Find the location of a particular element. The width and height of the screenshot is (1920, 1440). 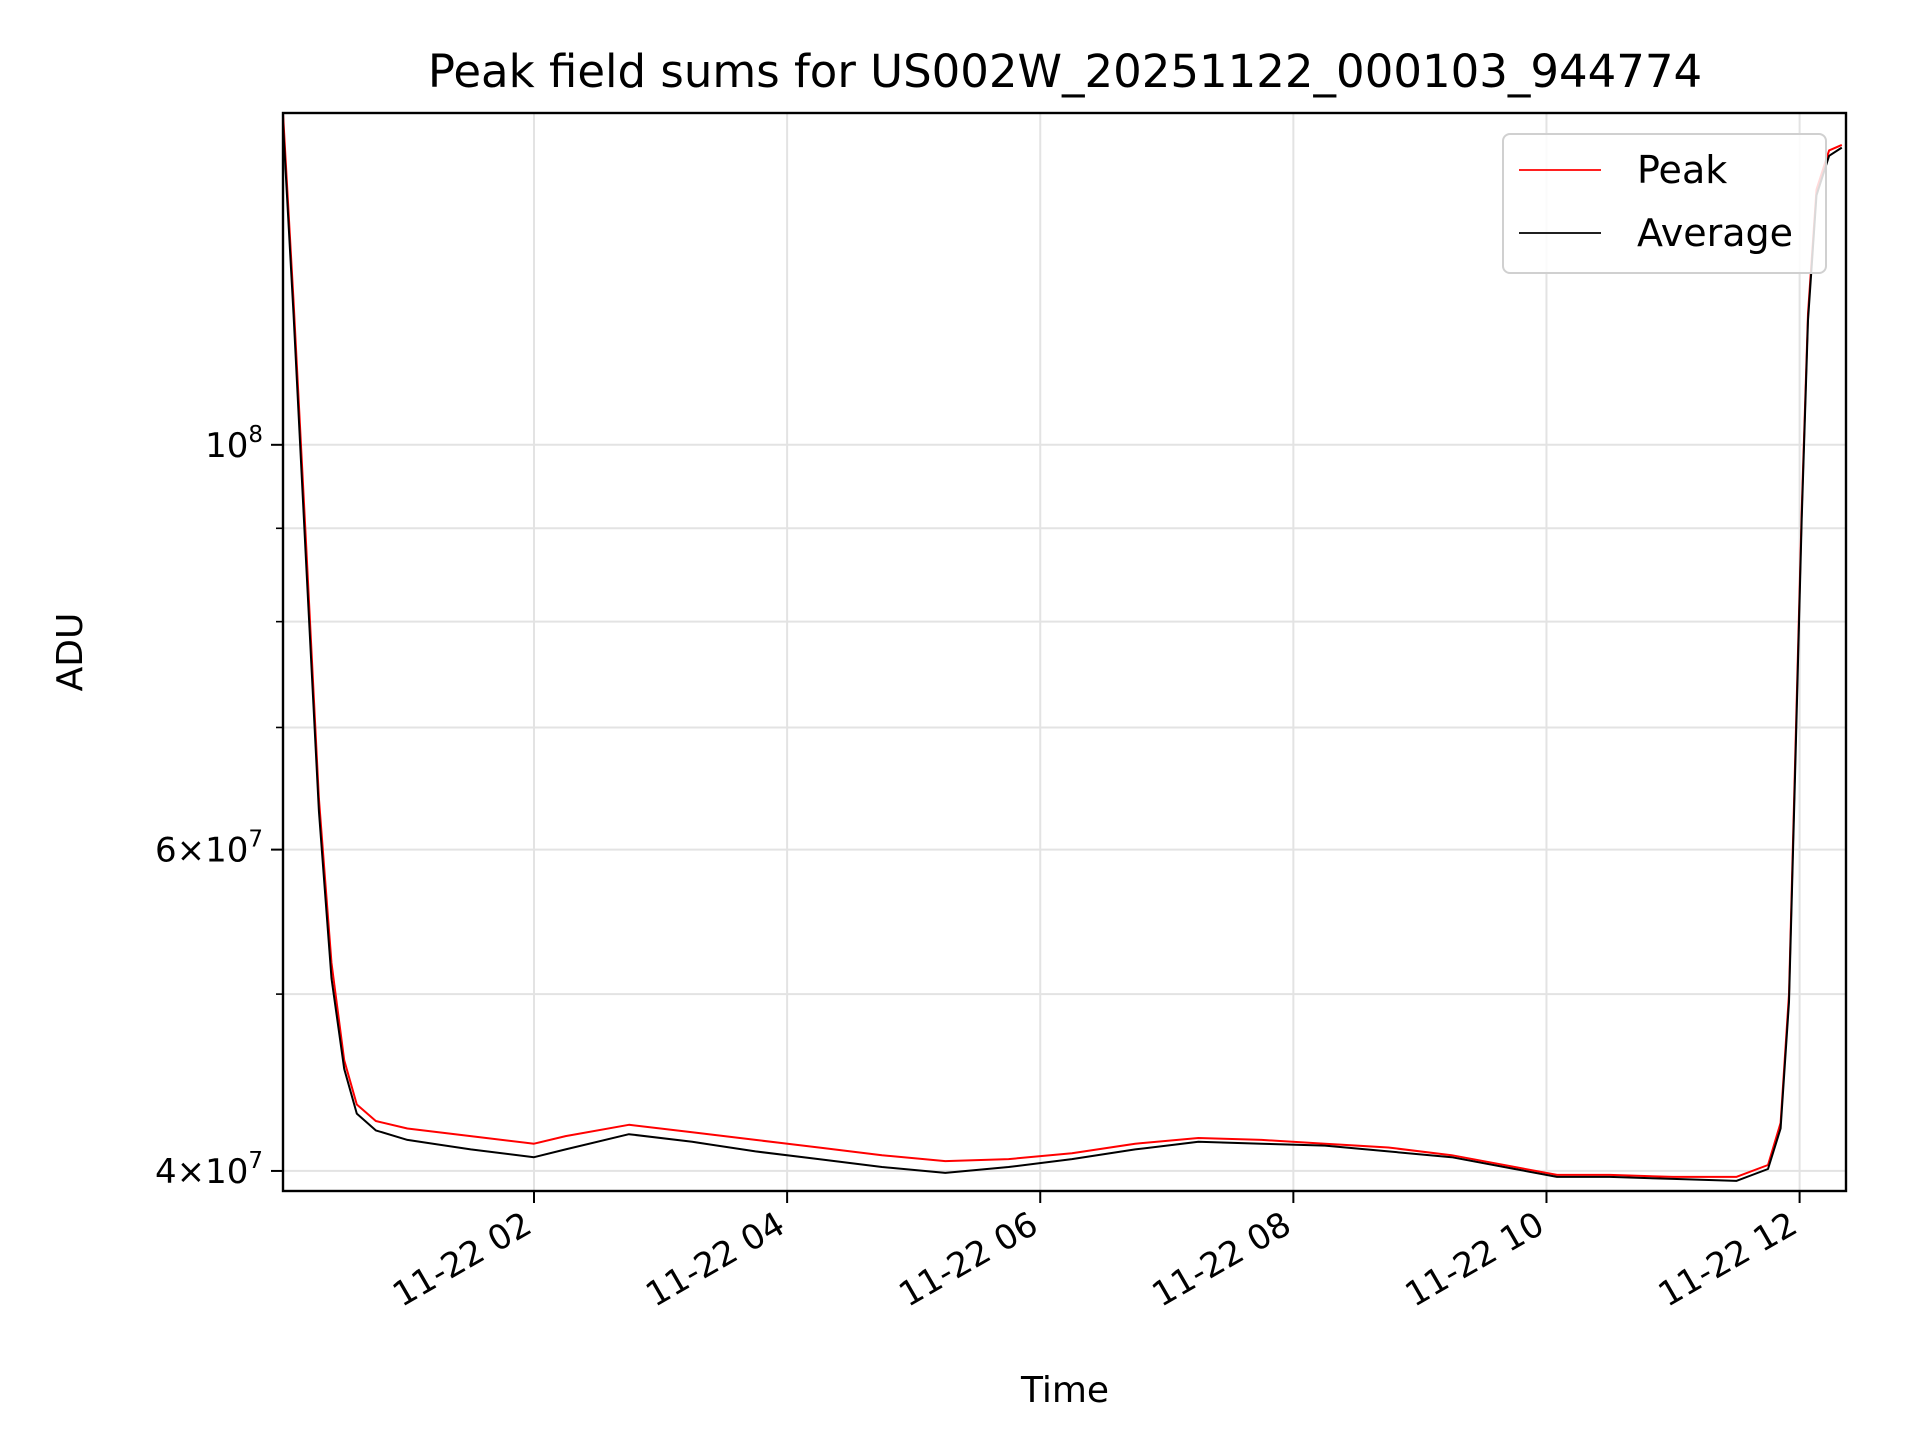

legend-label-peak: Peak is located at coordinates (1682, 170).